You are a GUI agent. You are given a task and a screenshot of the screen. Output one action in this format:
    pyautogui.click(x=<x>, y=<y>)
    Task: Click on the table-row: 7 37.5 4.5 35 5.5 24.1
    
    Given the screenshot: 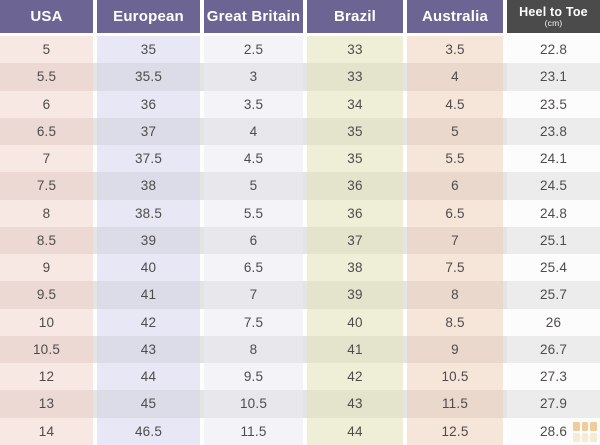 What is the action you would take?
    pyautogui.click(x=300, y=159)
    